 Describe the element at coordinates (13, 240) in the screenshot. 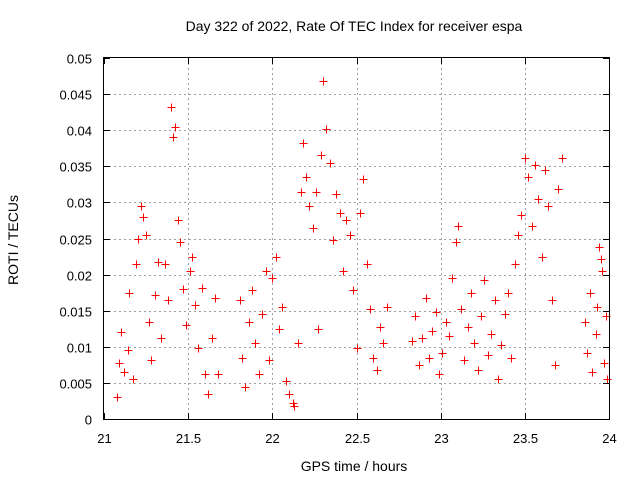

I see `y-axis-label: ROTI / TECUs` at that location.